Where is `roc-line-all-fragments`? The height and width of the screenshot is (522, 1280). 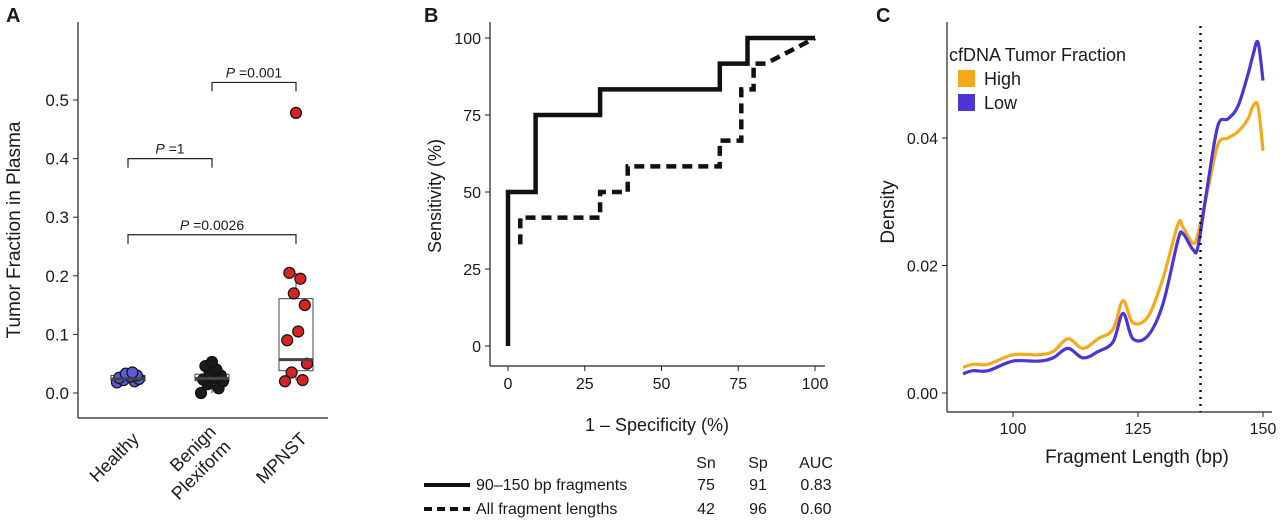 roc-line-all-fragments is located at coordinates (667, 140).